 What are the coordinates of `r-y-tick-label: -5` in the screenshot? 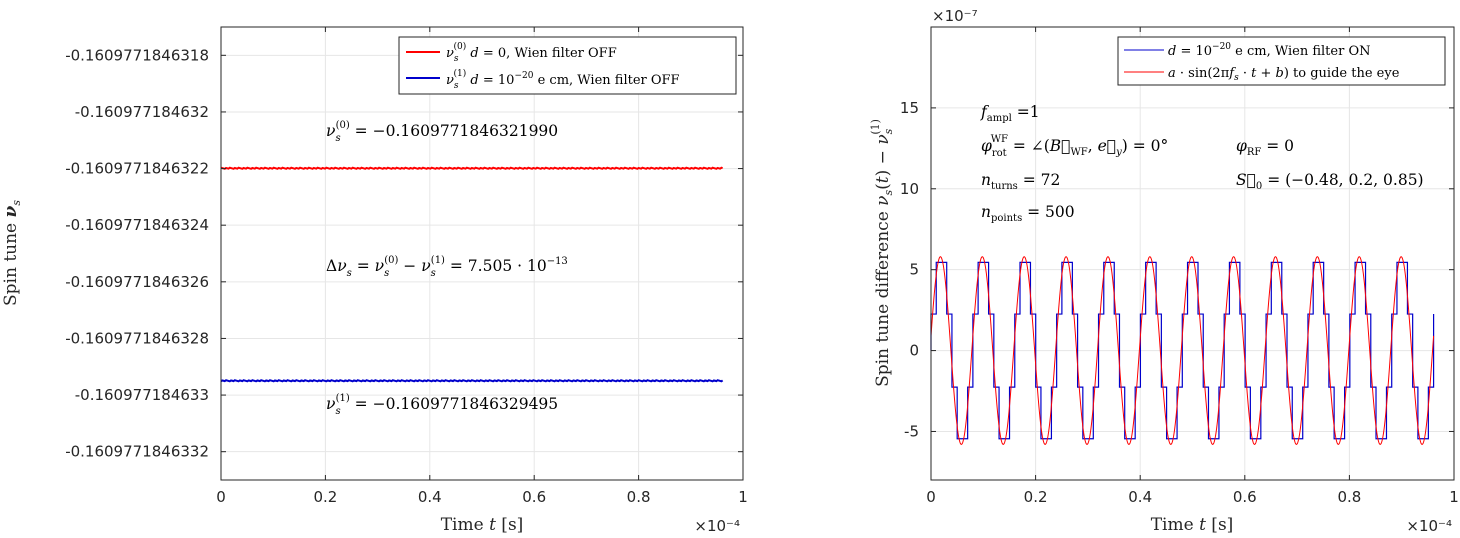 It's located at (911, 431).